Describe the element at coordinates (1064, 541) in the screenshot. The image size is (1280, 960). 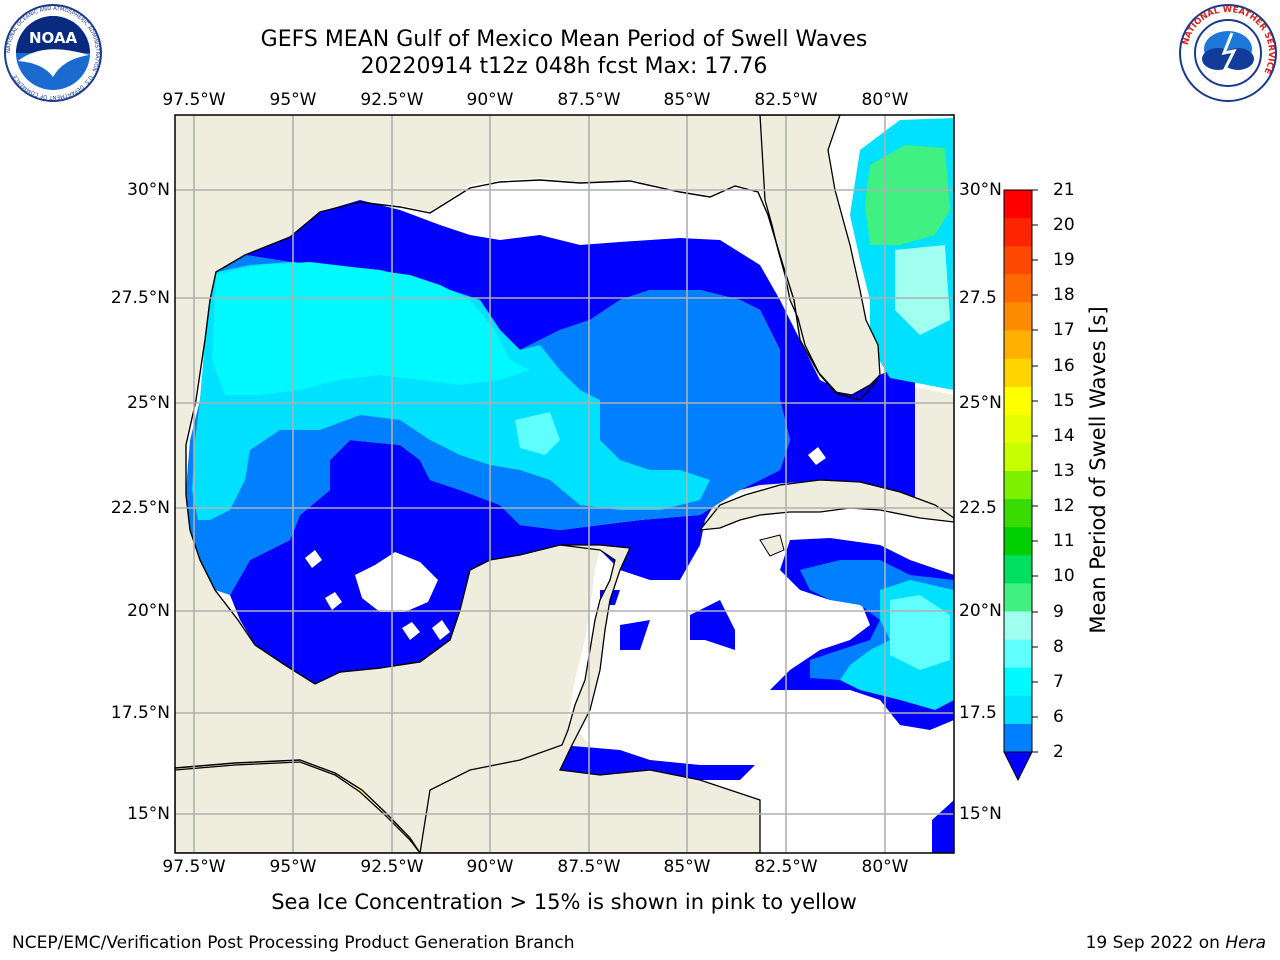
I see `colorbar-tick-label: 11` at that location.